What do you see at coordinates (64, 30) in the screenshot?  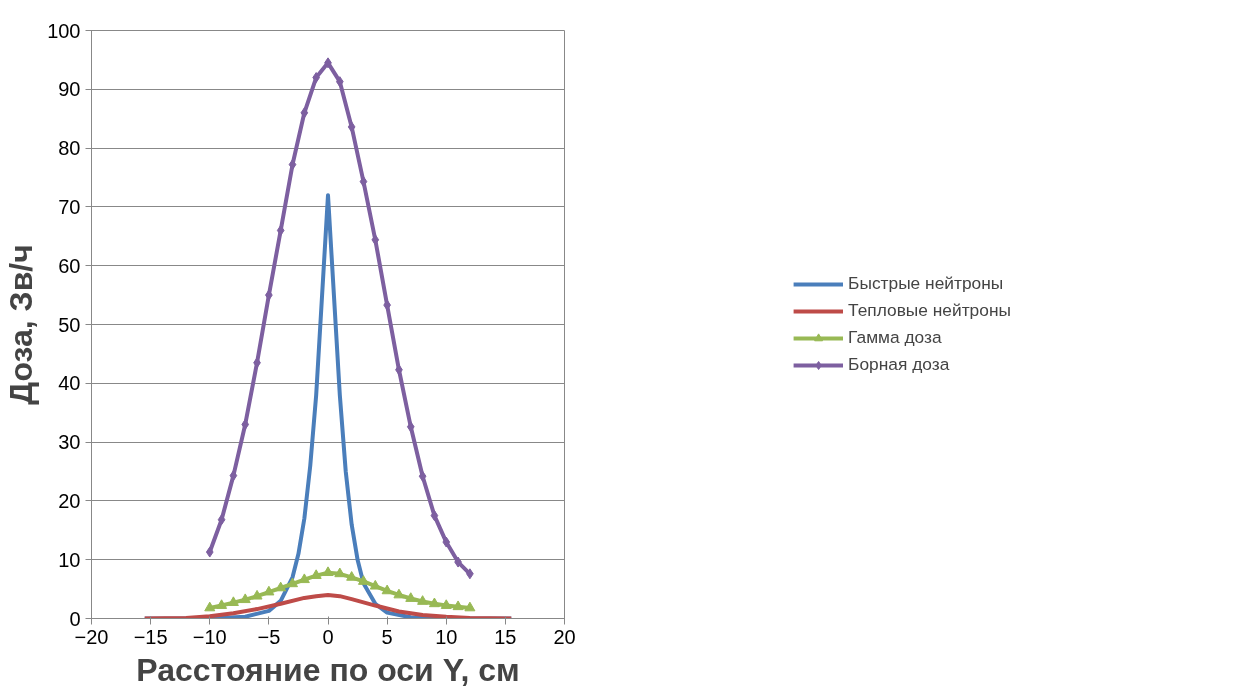 I see `y-tick-label: 100` at bounding box center [64, 30].